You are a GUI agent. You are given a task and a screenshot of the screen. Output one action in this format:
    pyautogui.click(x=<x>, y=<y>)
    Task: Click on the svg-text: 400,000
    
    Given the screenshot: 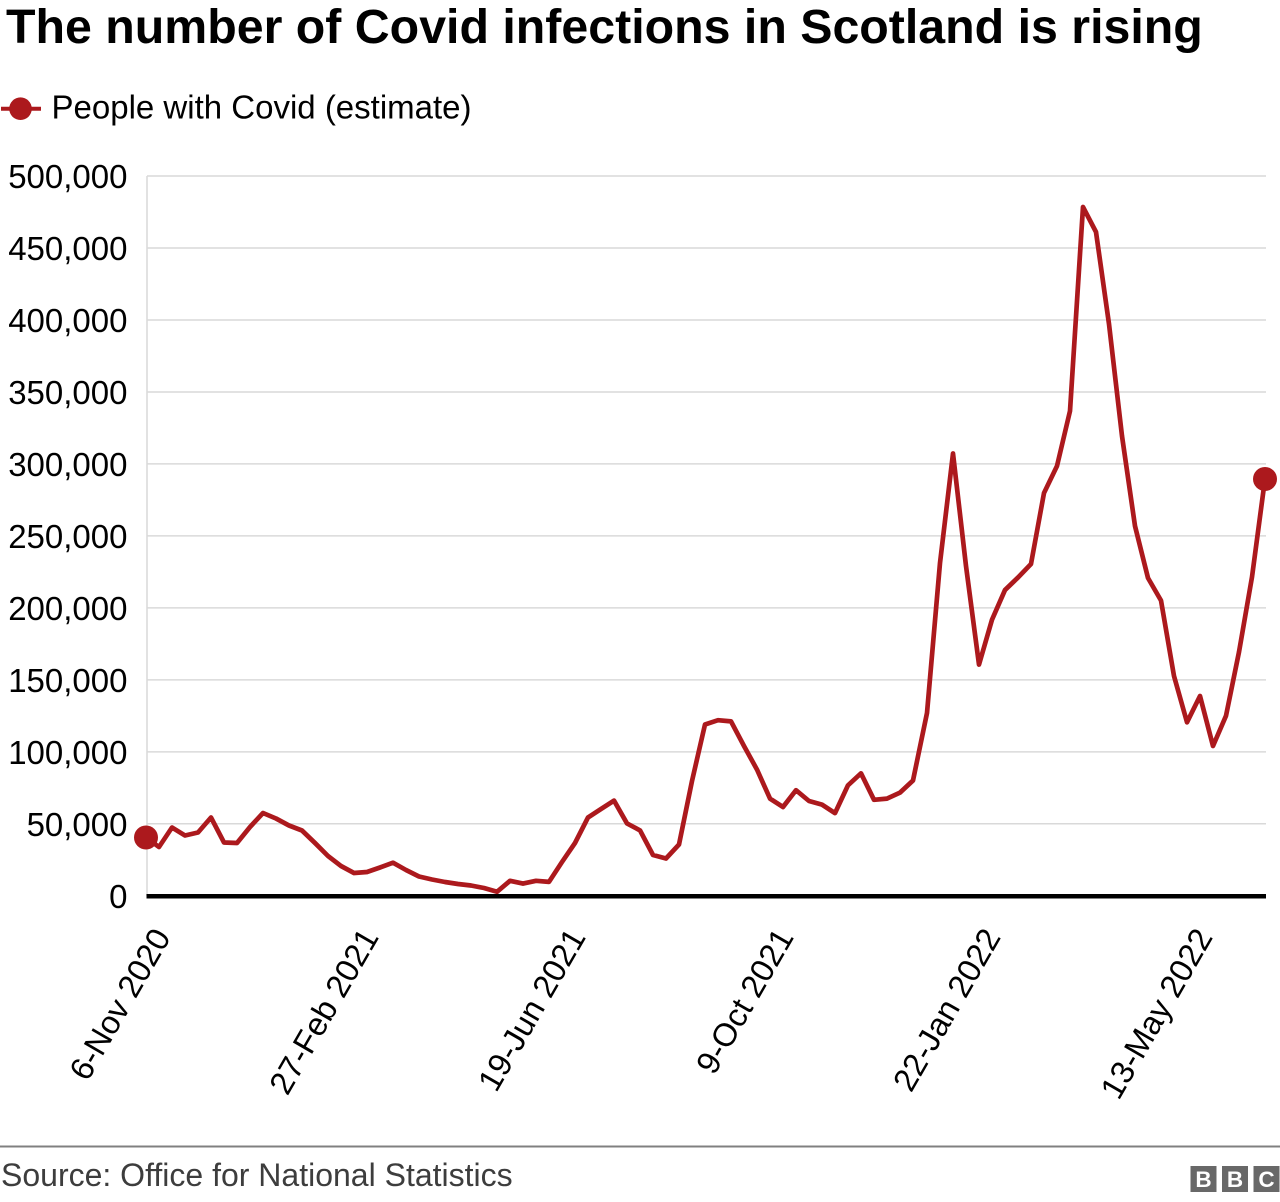 What is the action you would take?
    pyautogui.click(x=67, y=320)
    